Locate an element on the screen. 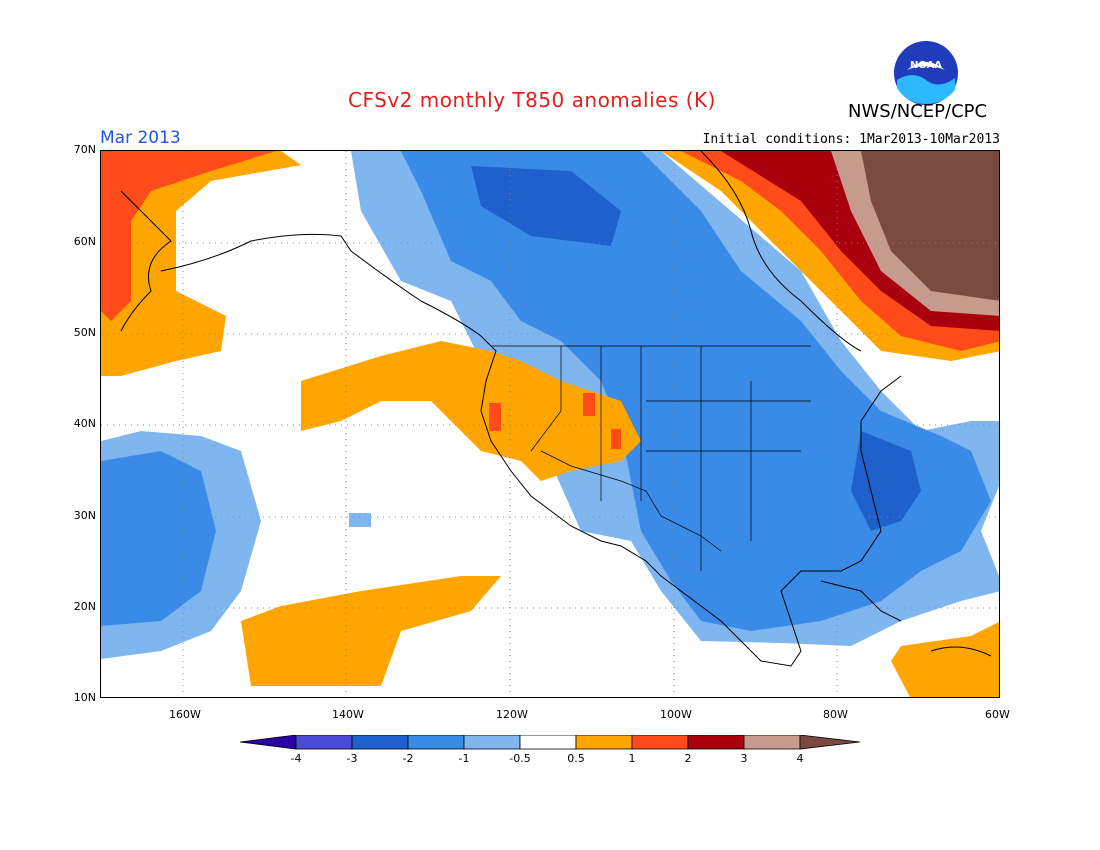  lat-label: 30N is located at coordinates (84, 515).